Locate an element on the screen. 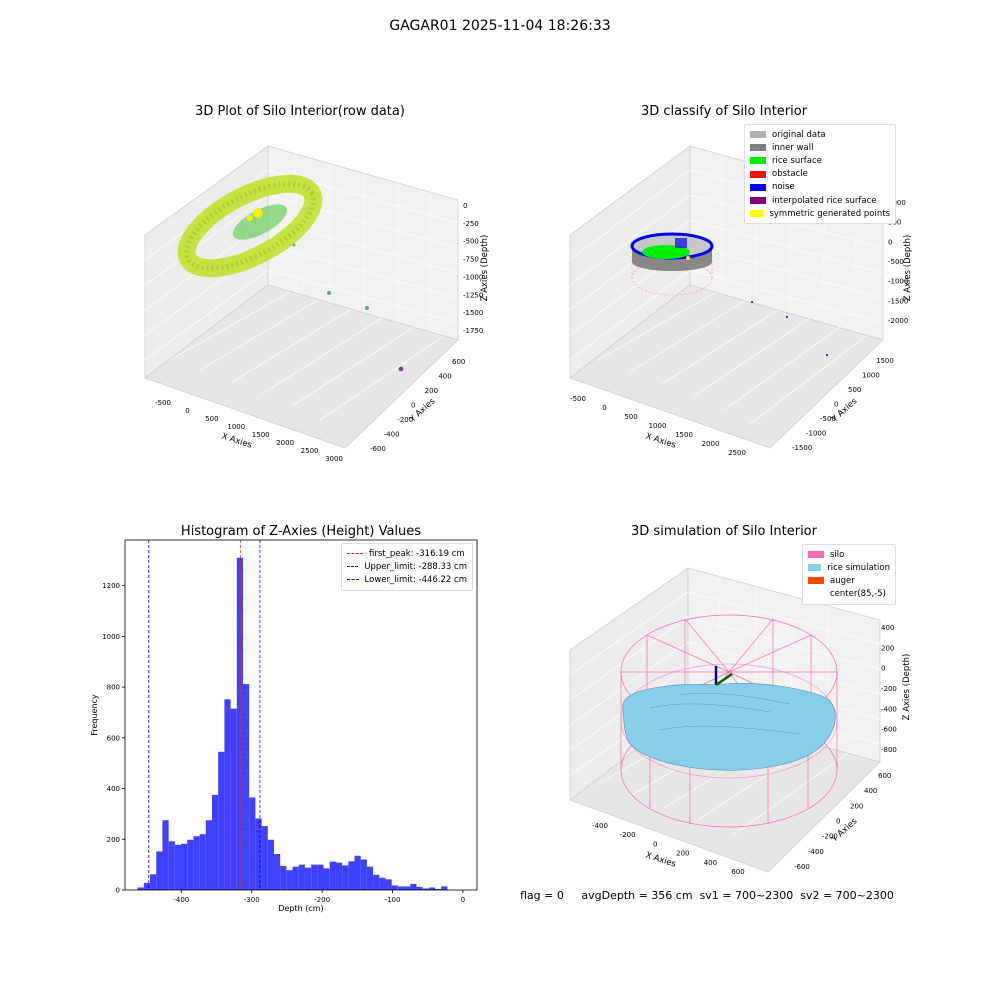 Image resolution: width=1000 pixels, height=1000 pixels. legend-entry: interpolated rice surface is located at coordinates (820, 200).